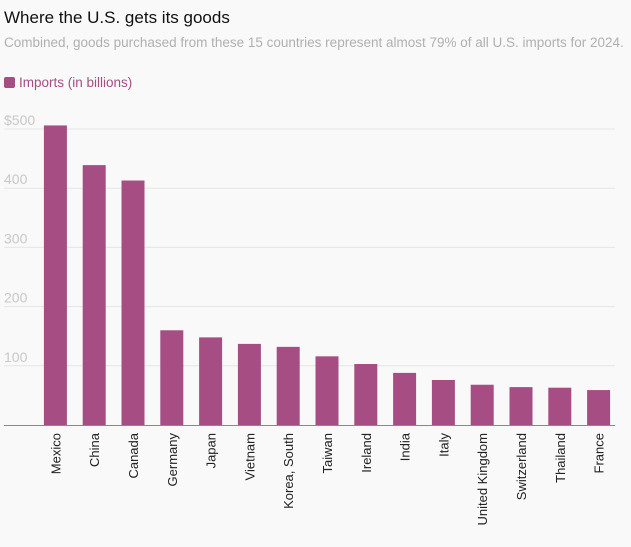 This screenshot has width=631, height=547. What do you see at coordinates (443, 445) in the screenshot?
I see `x-tick-label: Italy` at bounding box center [443, 445].